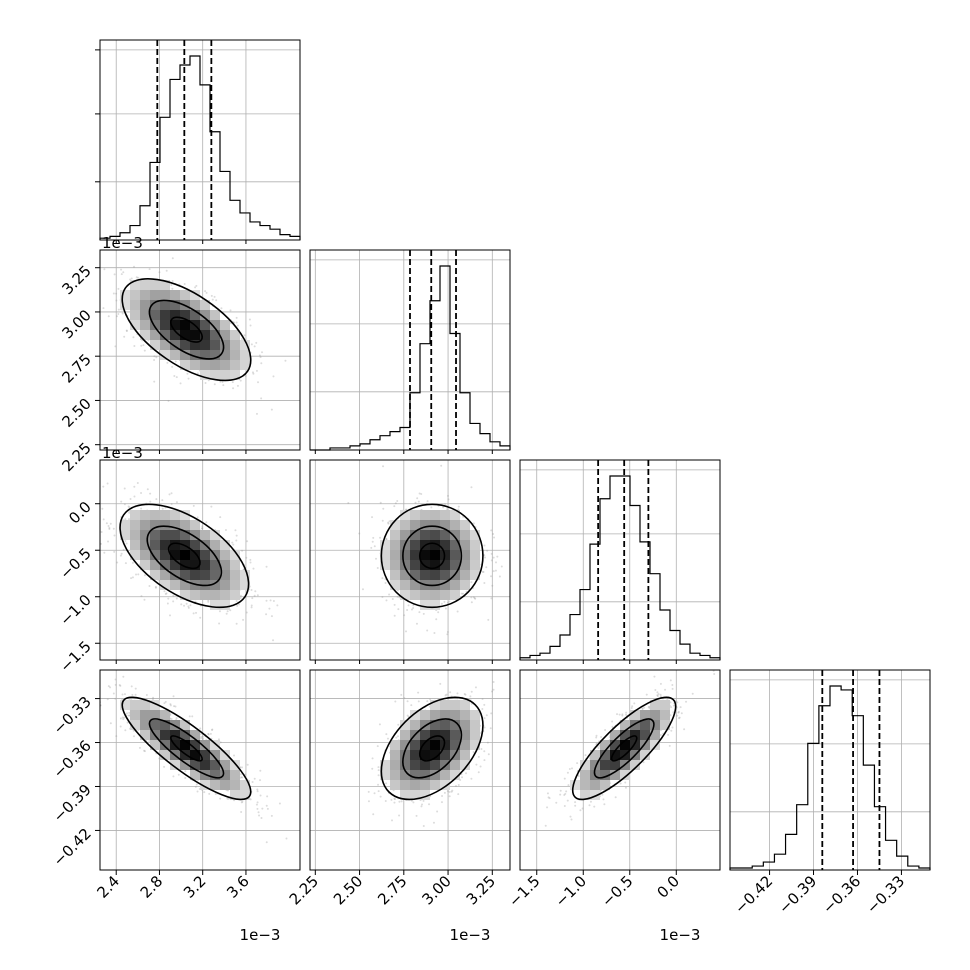 The image size is (970, 970). I want to click on contour-outer, so click(432, 556).